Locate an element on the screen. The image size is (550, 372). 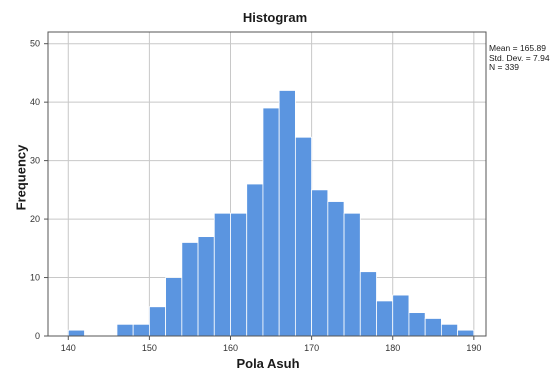
x-tick-label: 160 is located at coordinates (230, 348).